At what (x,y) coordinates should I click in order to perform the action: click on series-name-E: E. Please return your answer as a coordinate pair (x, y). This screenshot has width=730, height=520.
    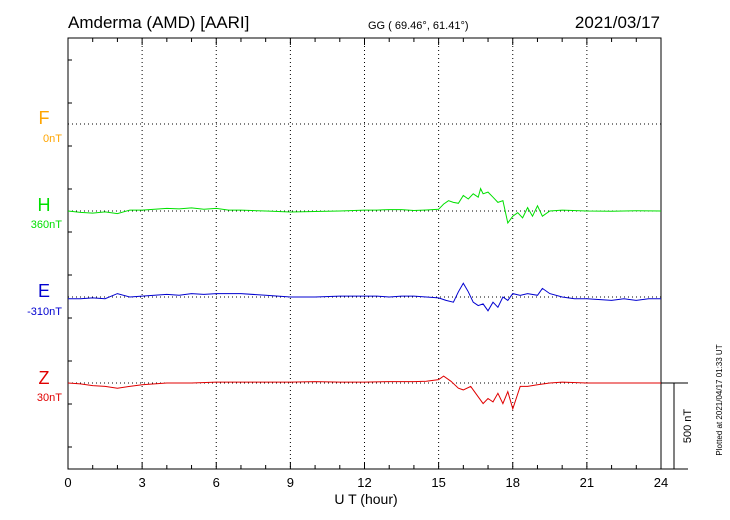
    Looking at the image, I should click on (44, 291).